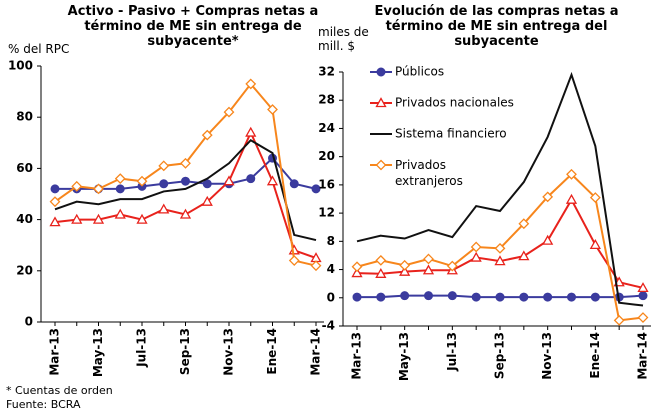 The image size is (651, 412). I want to click on legend-label-line: Privados, so click(420, 165).